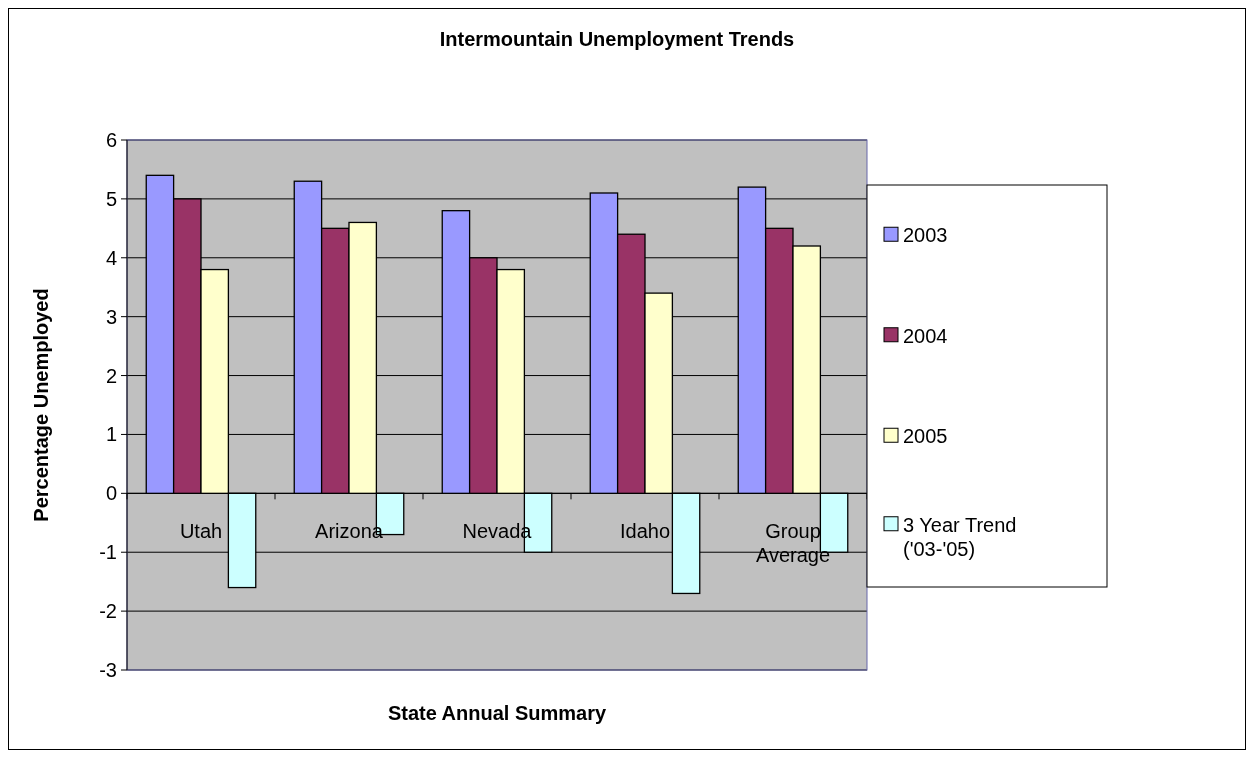 The height and width of the screenshot is (758, 1254). What do you see at coordinates (108, 611) in the screenshot?
I see `y-tick-label: -2` at bounding box center [108, 611].